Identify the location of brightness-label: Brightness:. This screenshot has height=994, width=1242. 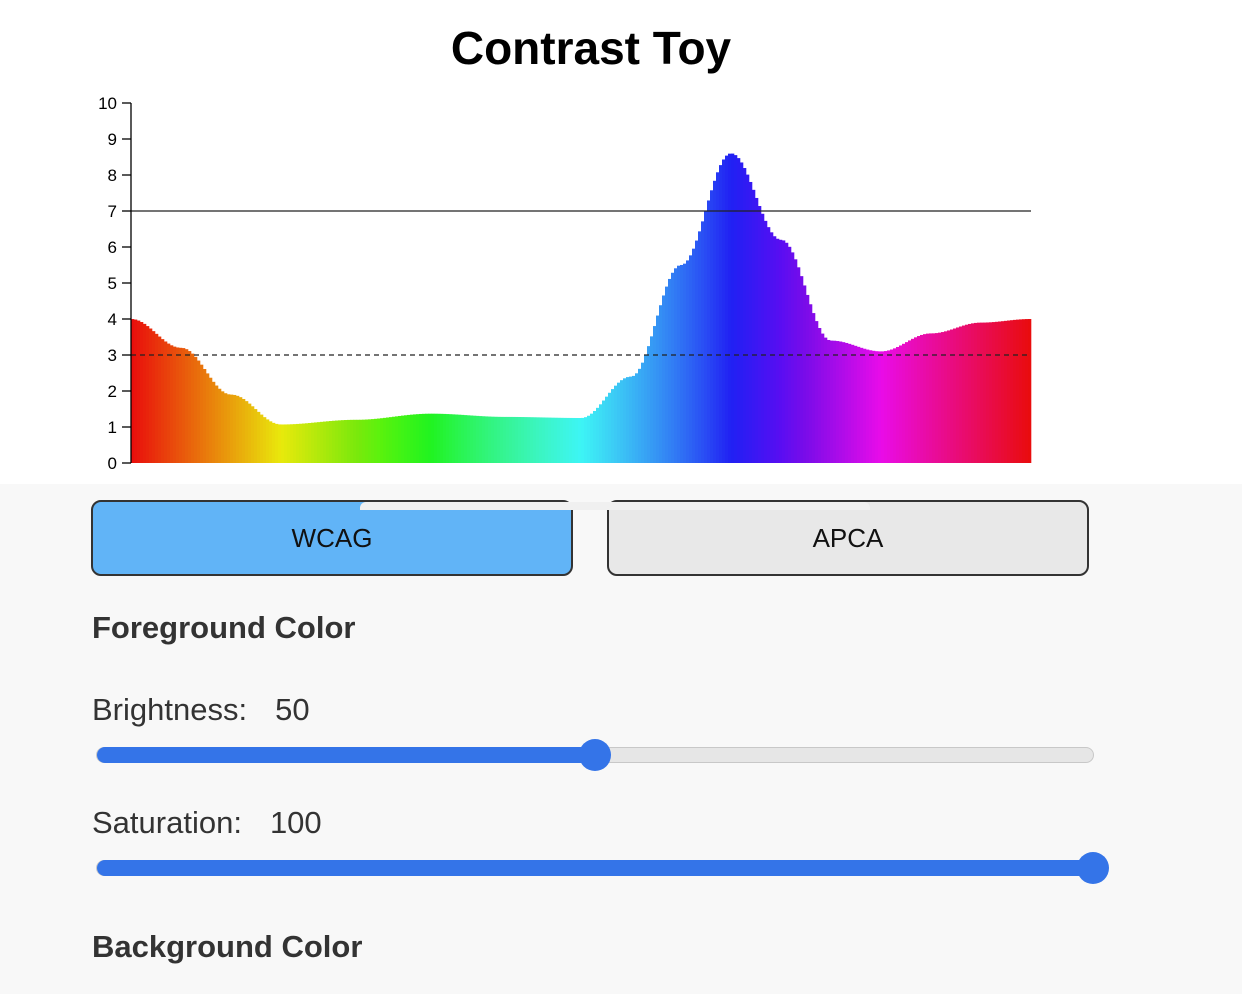
(170, 709).